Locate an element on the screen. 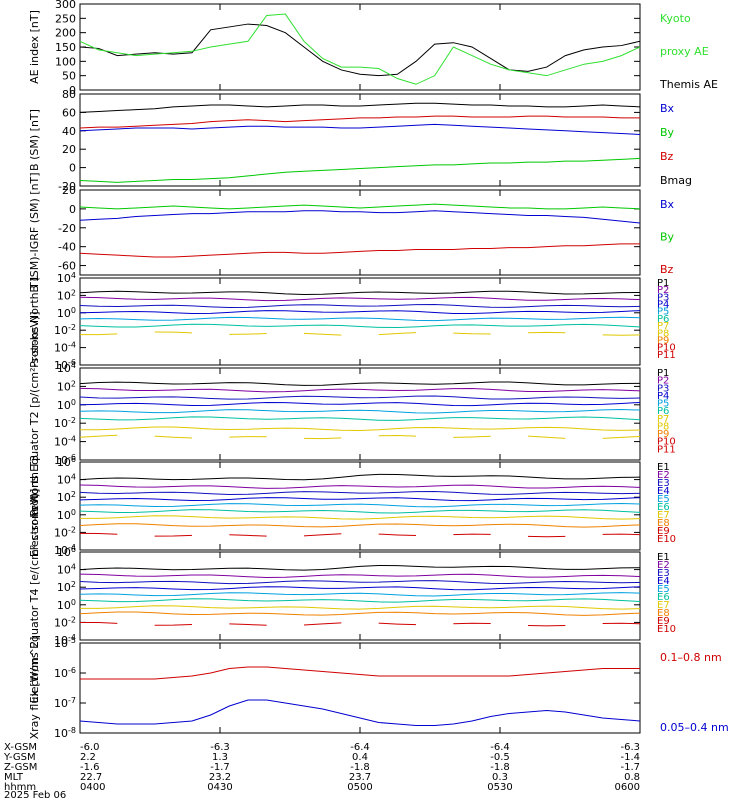 Image resolution: width=750 pixels, height=800 pixels. panel-6-series-e2 is located at coordinates (360, 486).